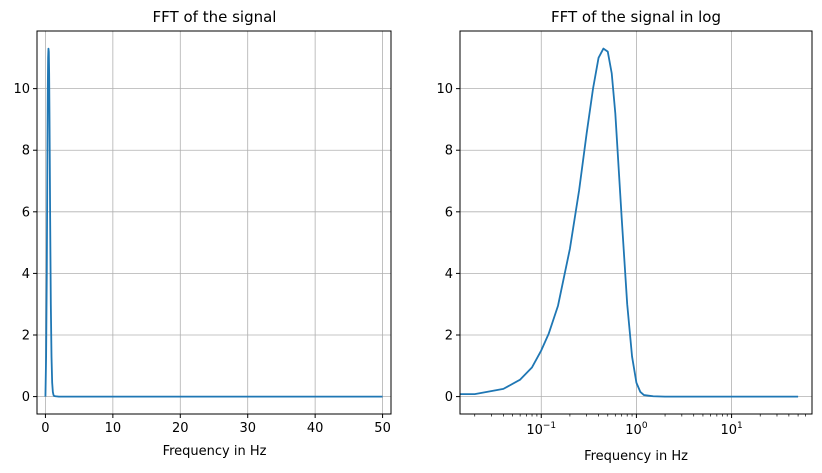 This screenshot has width=822, height=473. Describe the element at coordinates (180, 428) in the screenshot. I see `x-tick-label: 20` at that location.